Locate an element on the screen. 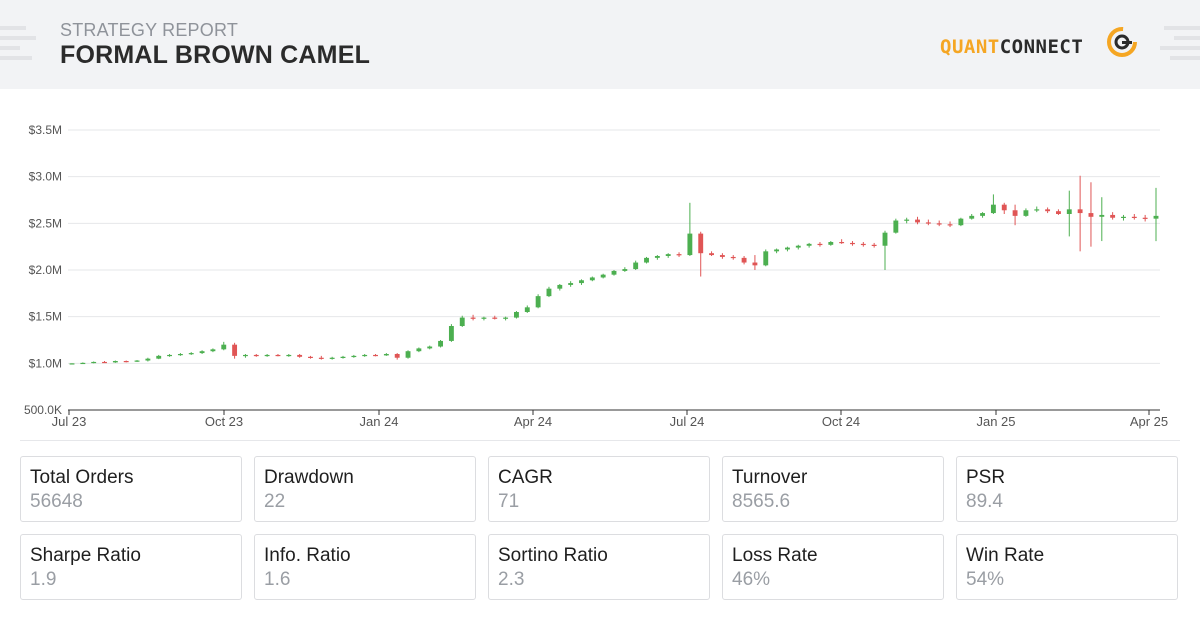 Image resolution: width=1200 pixels, height=632 pixels. logo-quant-text: QUANT is located at coordinates (970, 47).